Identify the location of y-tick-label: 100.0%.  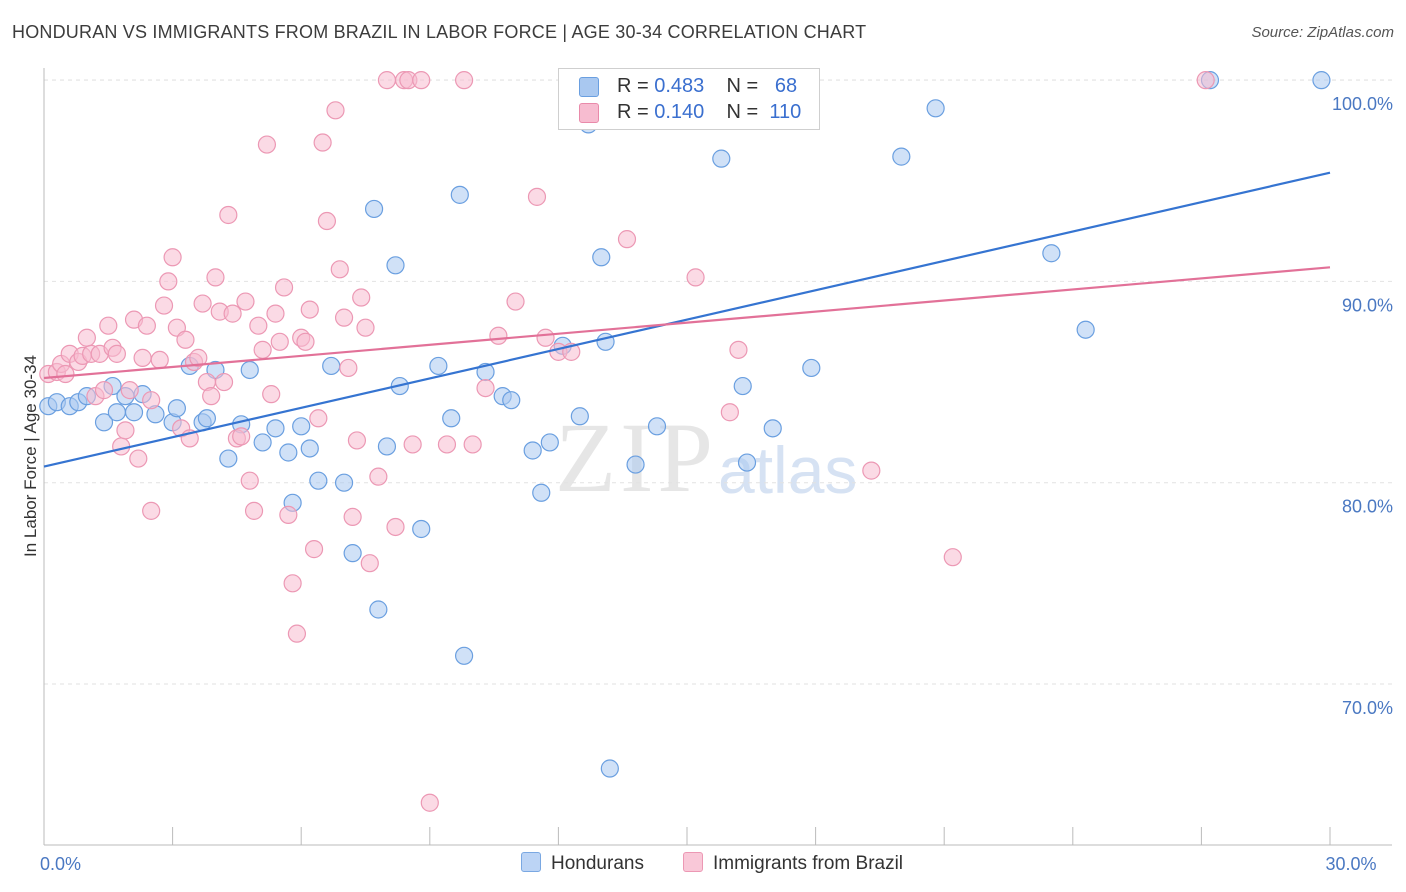
(1362, 104).